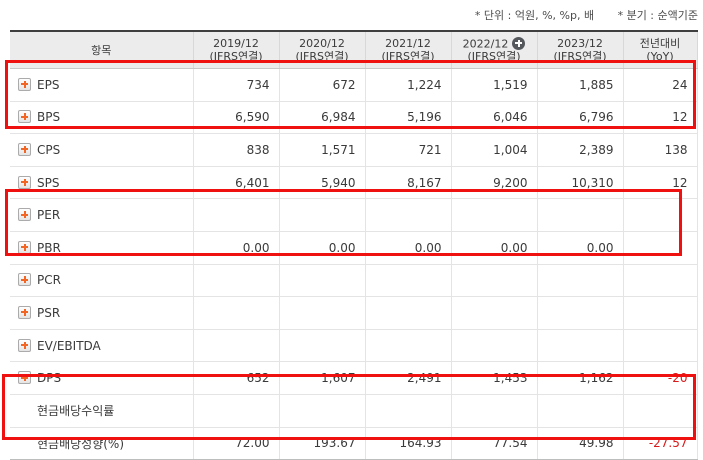 The width and height of the screenshot is (703, 460). What do you see at coordinates (235, 150) in the screenshot?
I see `cell-value: 838` at bounding box center [235, 150].